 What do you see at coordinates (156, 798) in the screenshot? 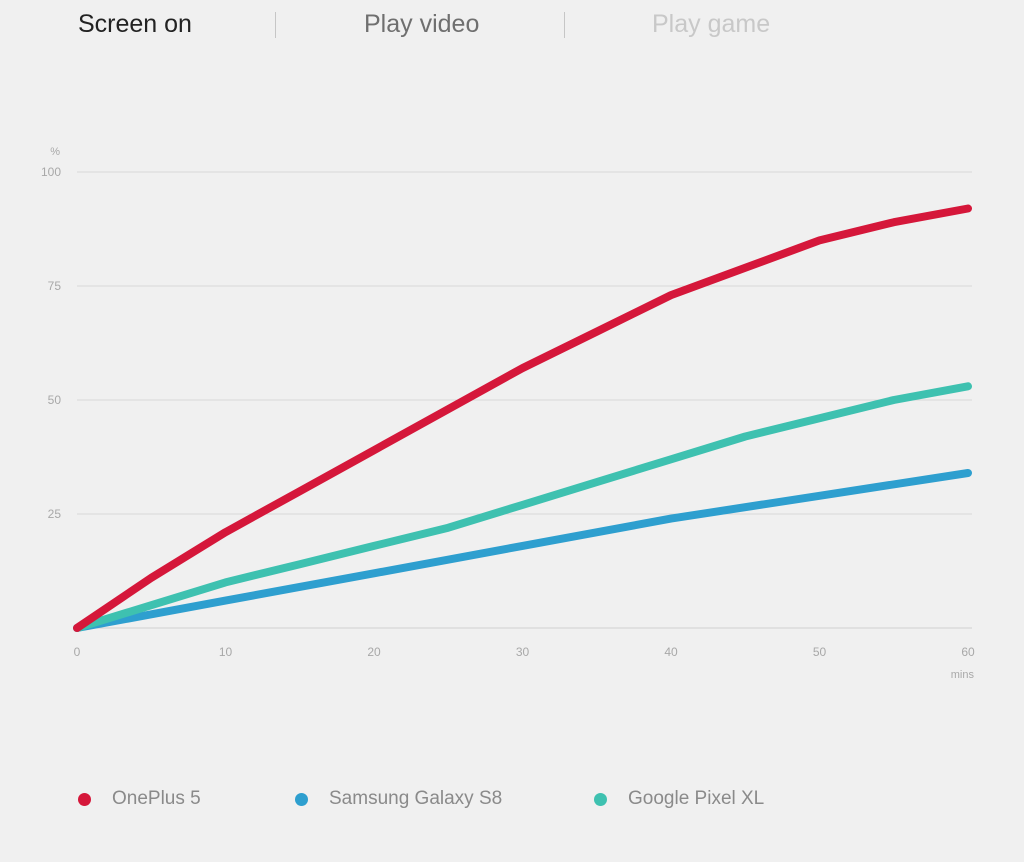
I see `legend-label: OnePlus 5` at bounding box center [156, 798].